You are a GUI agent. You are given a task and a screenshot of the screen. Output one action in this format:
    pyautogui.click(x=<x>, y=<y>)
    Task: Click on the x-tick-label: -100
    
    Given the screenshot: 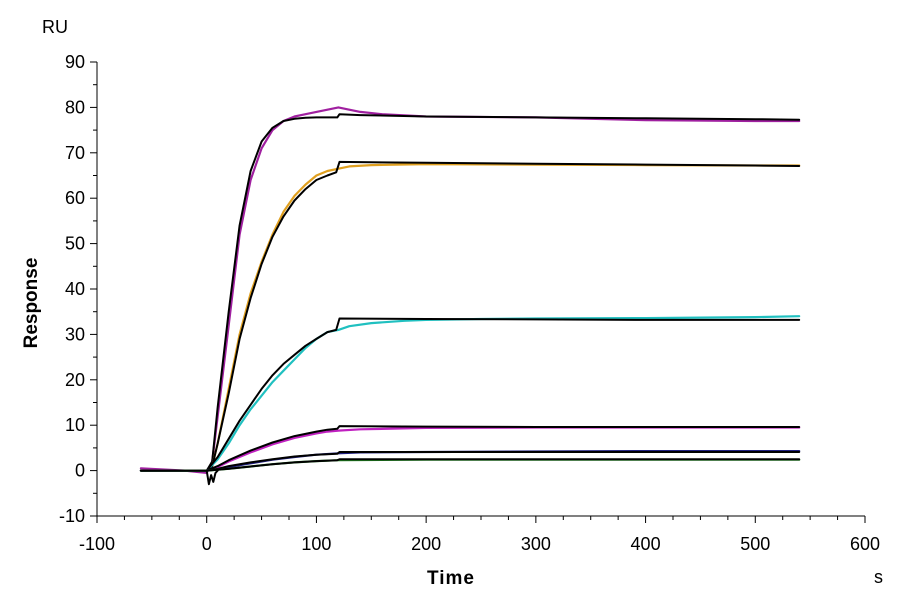 What is the action you would take?
    pyautogui.click(x=97, y=544)
    